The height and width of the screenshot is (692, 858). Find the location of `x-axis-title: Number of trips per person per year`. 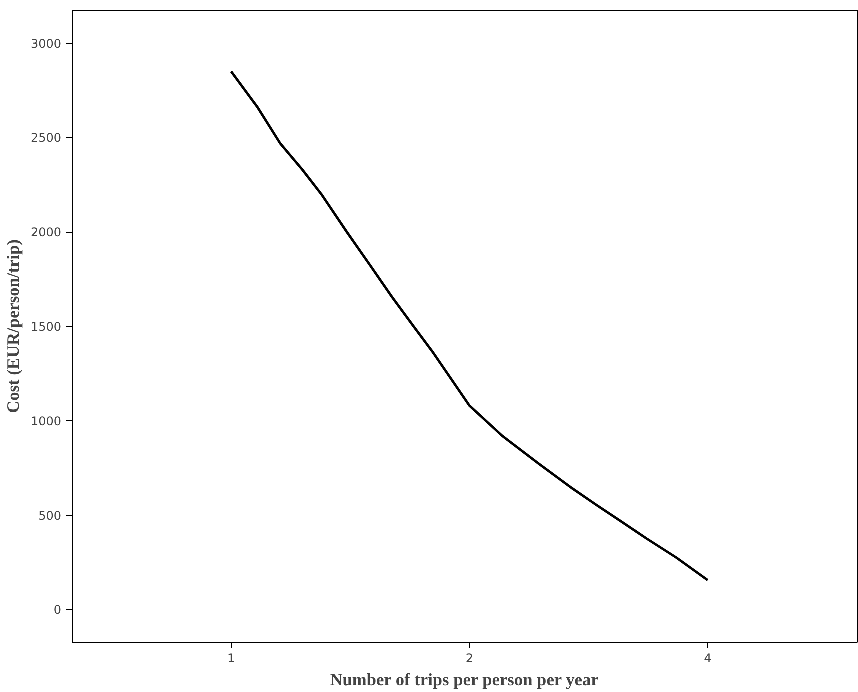

x-axis-title: Number of trips per person per year is located at coordinates (465, 680).